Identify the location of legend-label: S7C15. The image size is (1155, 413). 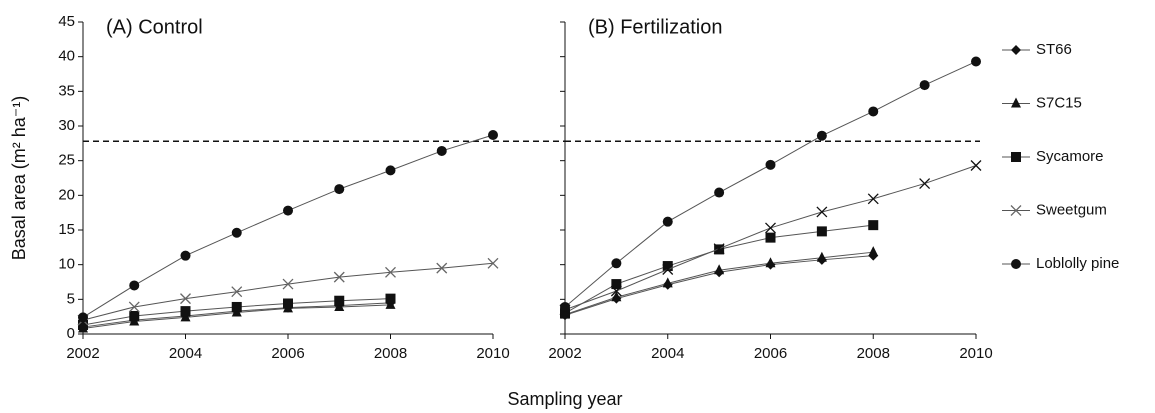
(1059, 102).